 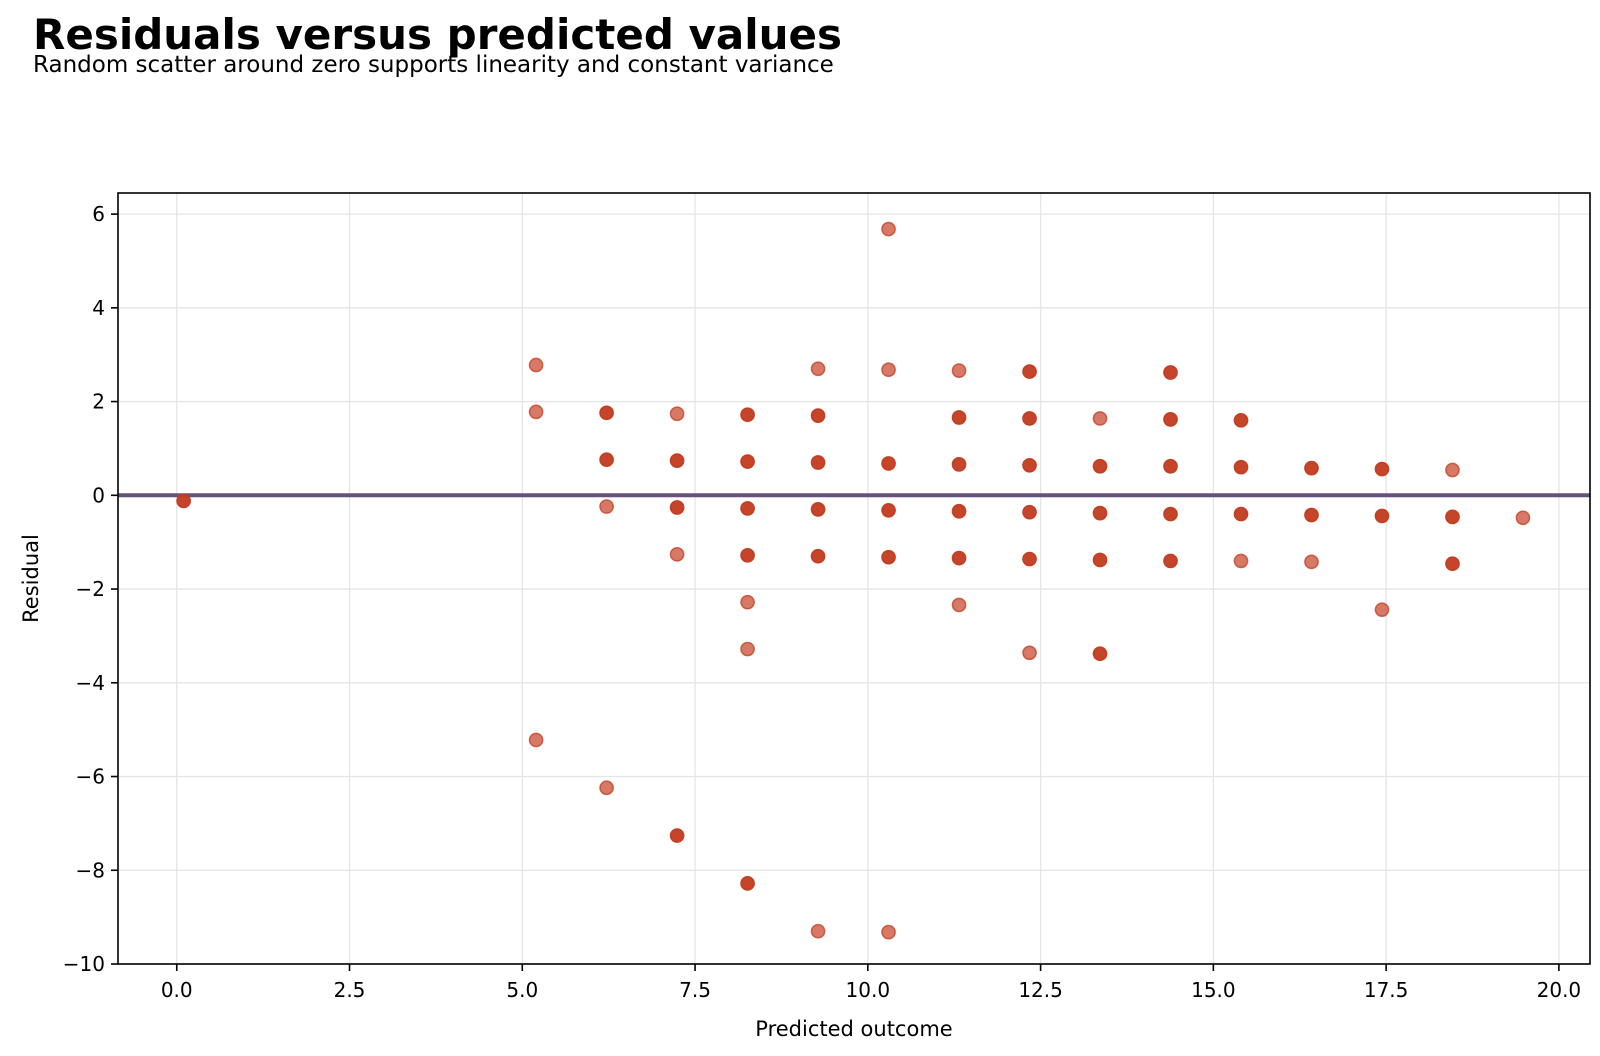 What do you see at coordinates (90, 870) in the screenshot?
I see `y-tick-label: −8` at bounding box center [90, 870].